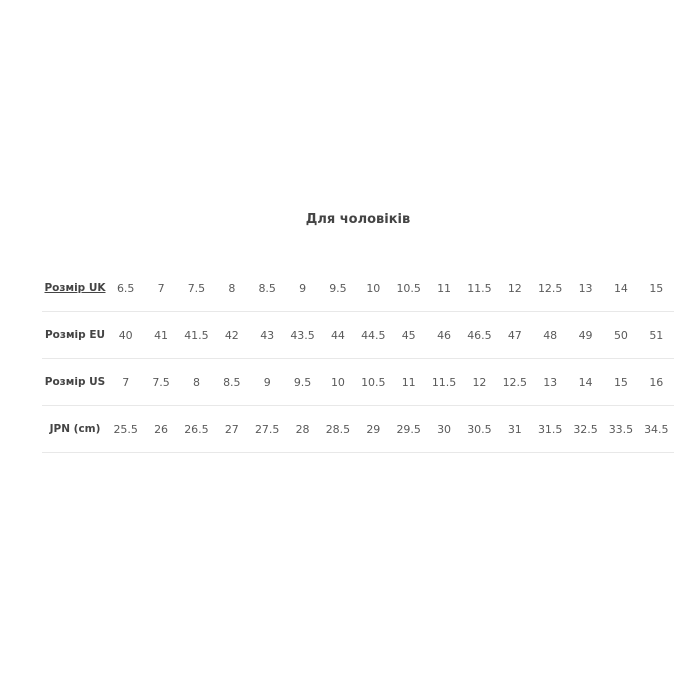  What do you see at coordinates (585, 335) in the screenshot?
I see `table-cell: 49` at bounding box center [585, 335].